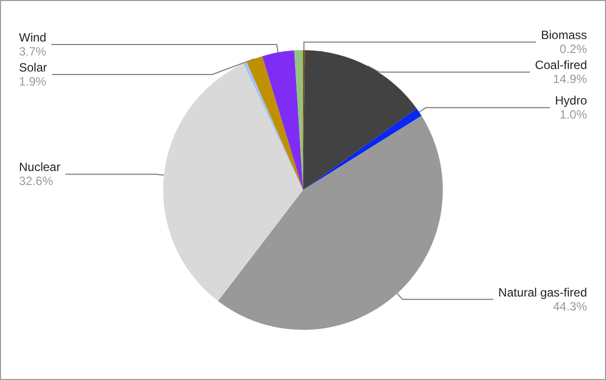 The height and width of the screenshot is (380, 606). Describe the element at coordinates (574, 49) in the screenshot. I see `data-label: 0.2%` at that location.